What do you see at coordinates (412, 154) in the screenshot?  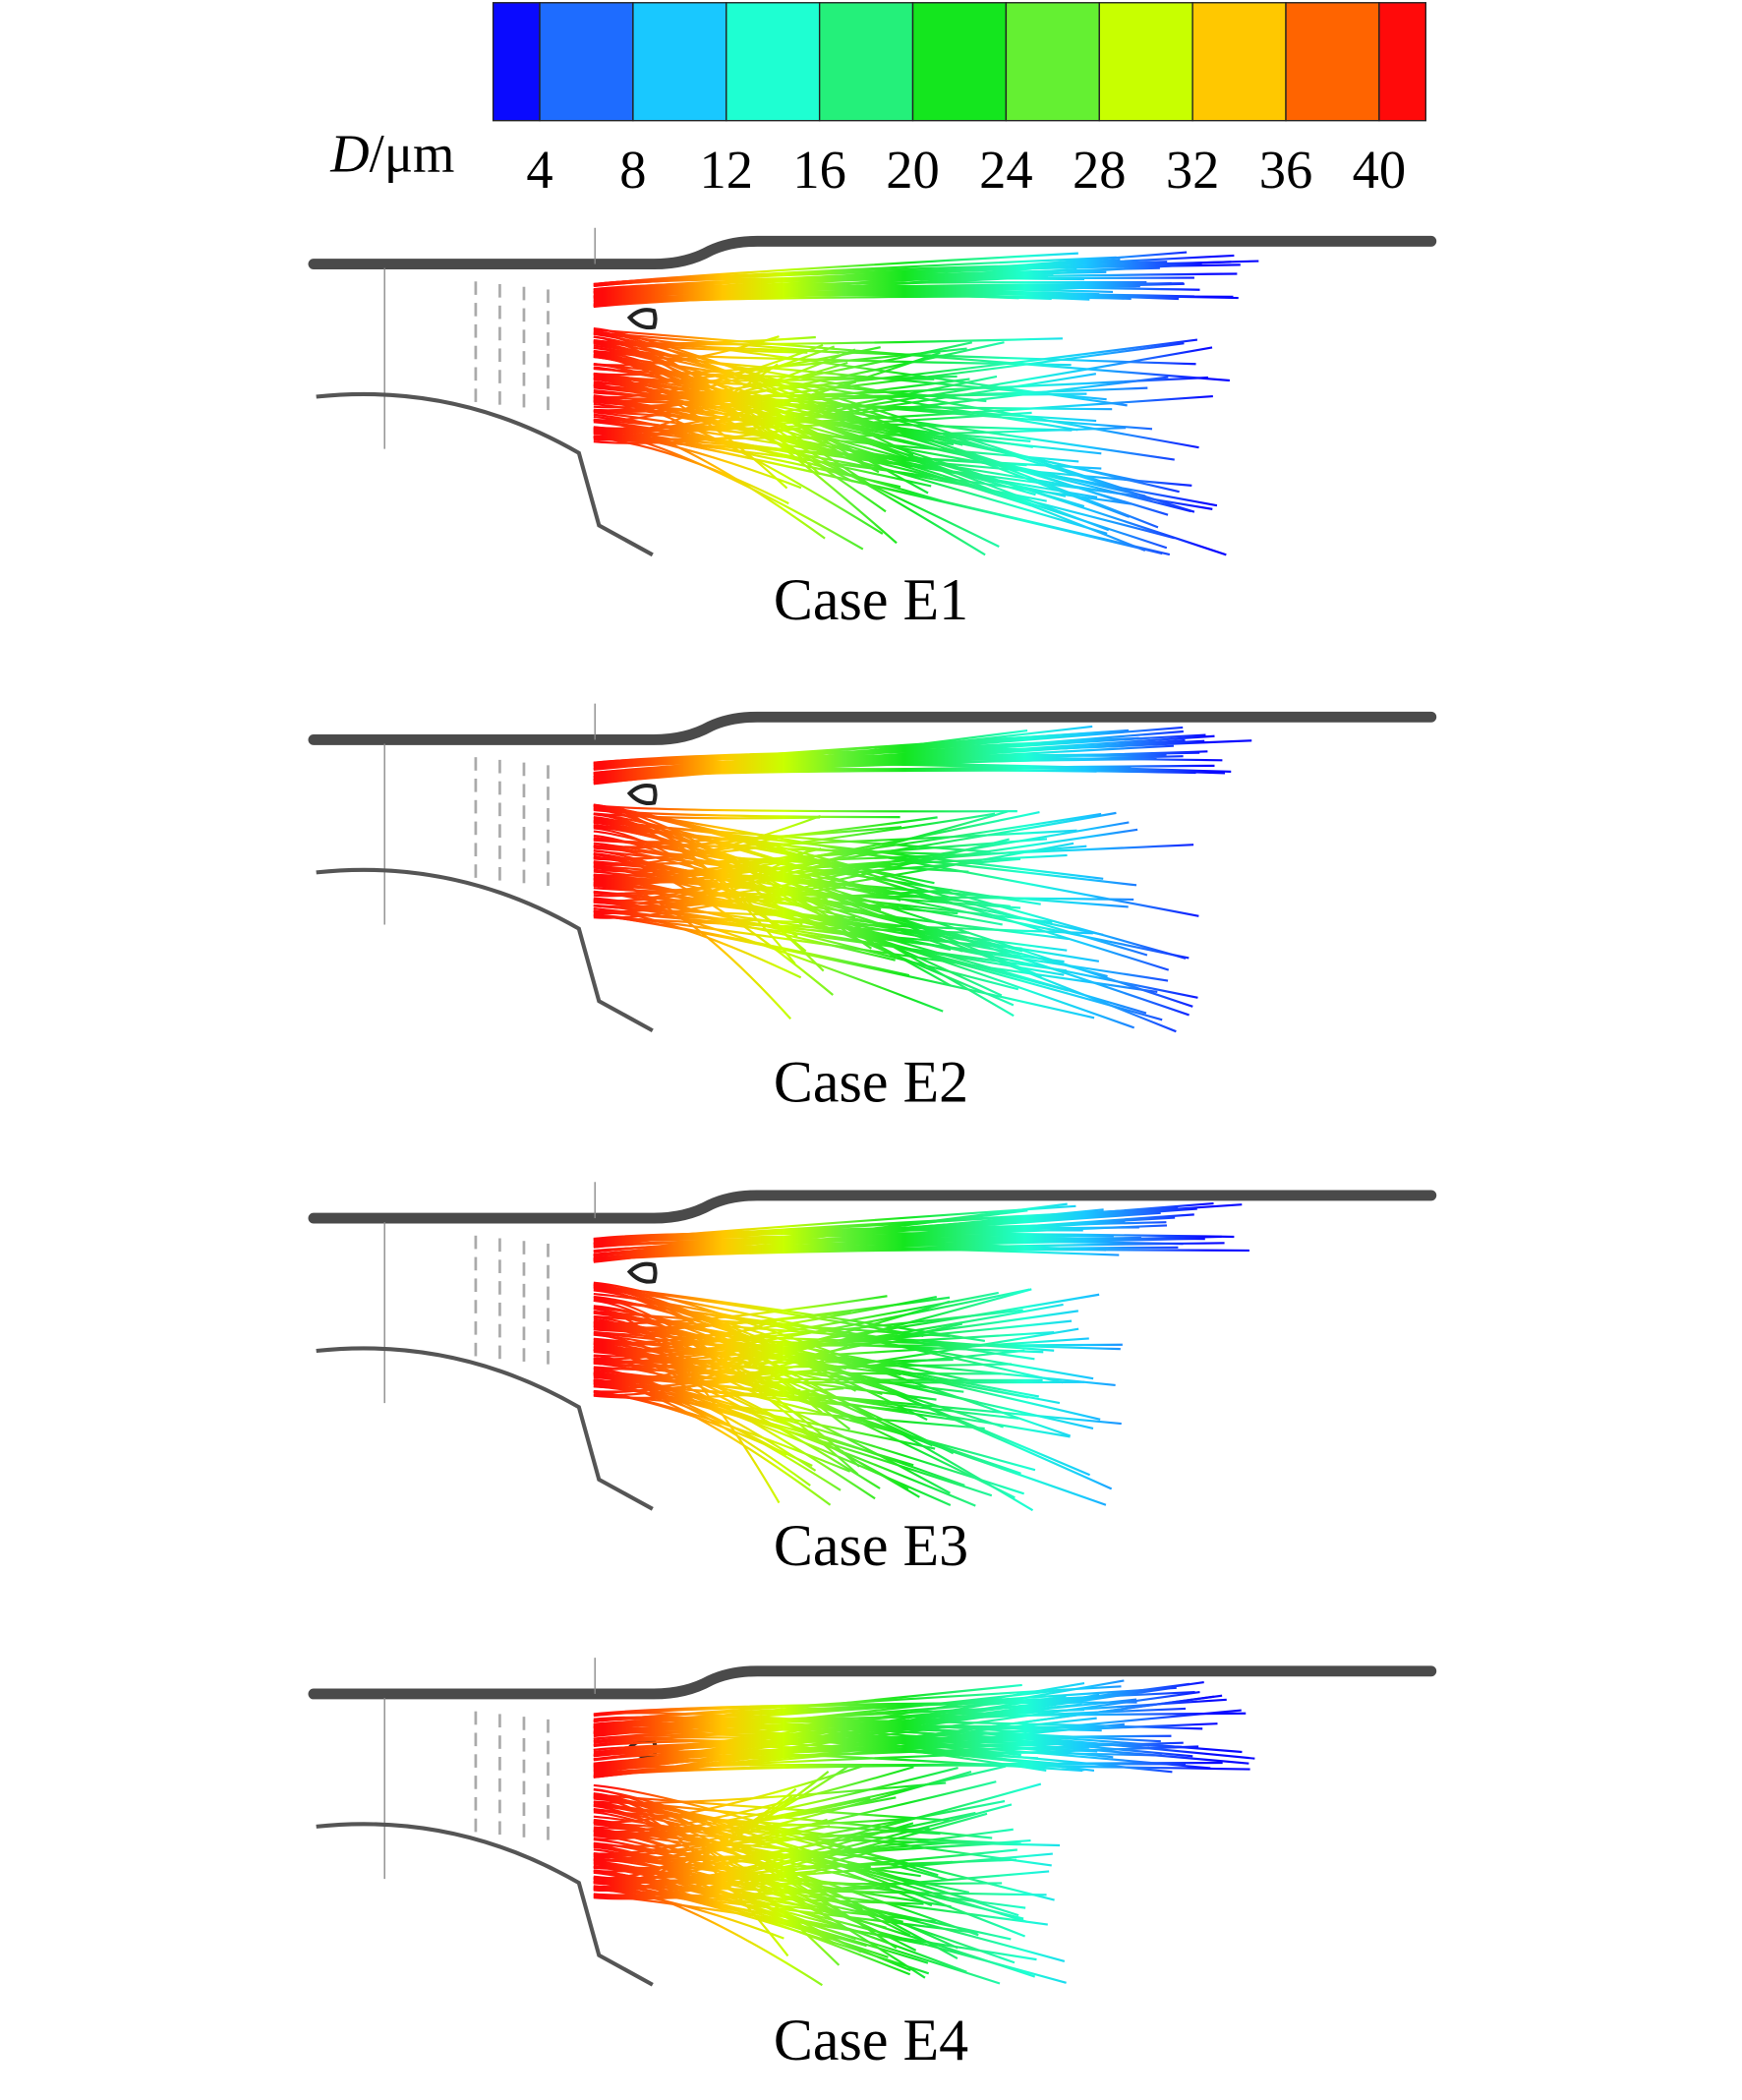 I see `label-unit: /μm` at bounding box center [412, 154].